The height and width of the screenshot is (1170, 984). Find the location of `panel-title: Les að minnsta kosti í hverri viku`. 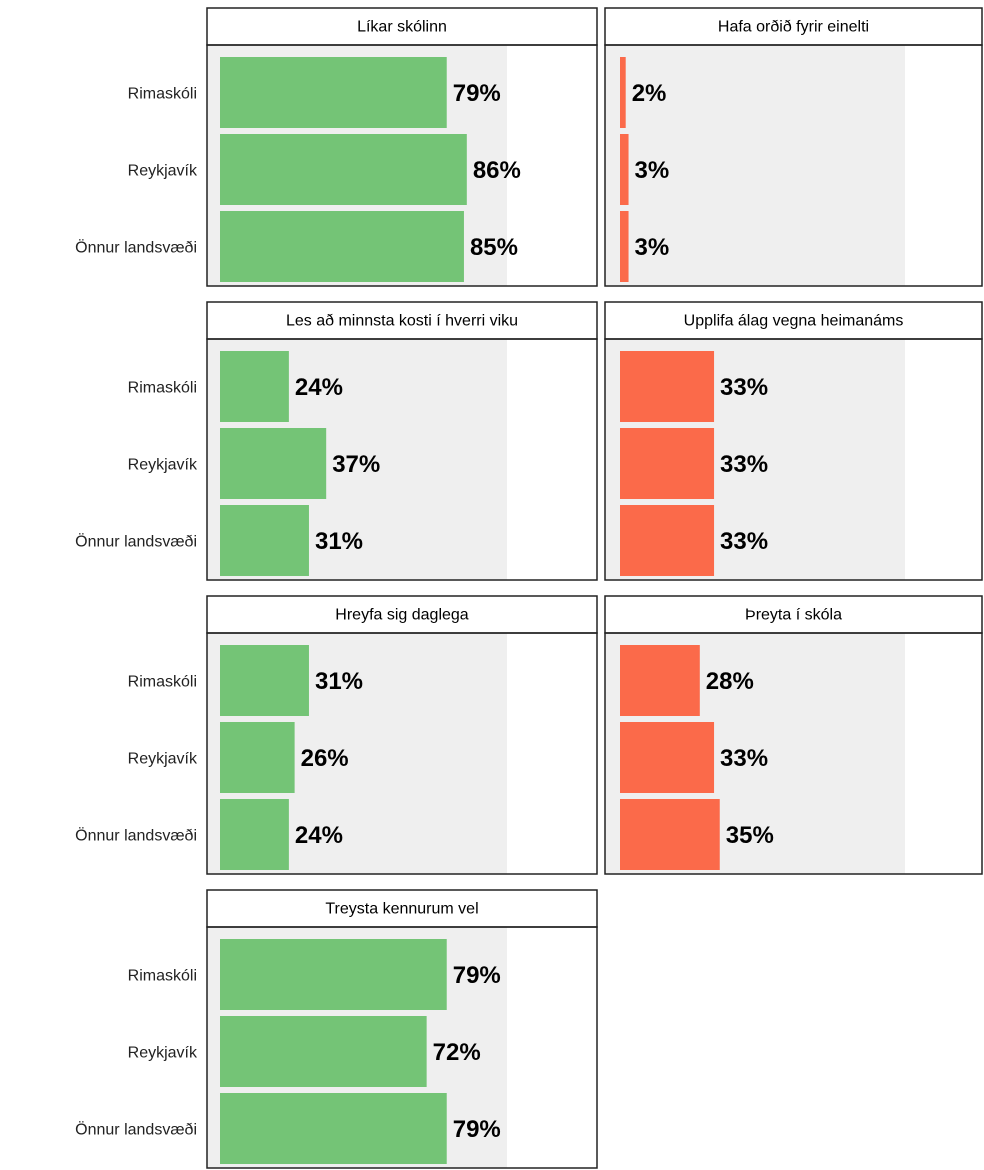

panel-title: Les að minnsta kosti í hverri viku is located at coordinates (402, 321).